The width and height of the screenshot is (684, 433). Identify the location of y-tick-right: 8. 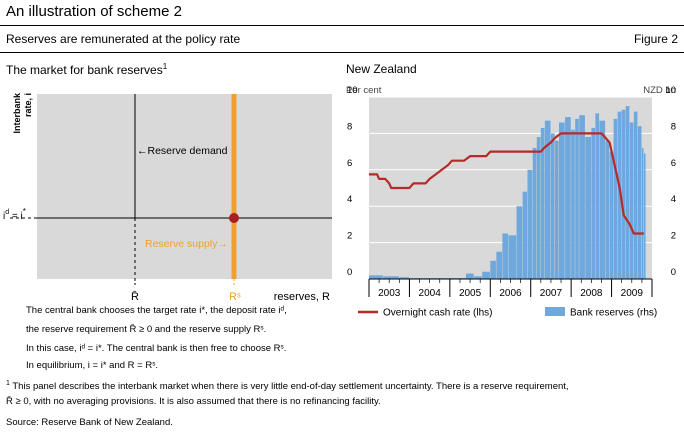
(673, 126).